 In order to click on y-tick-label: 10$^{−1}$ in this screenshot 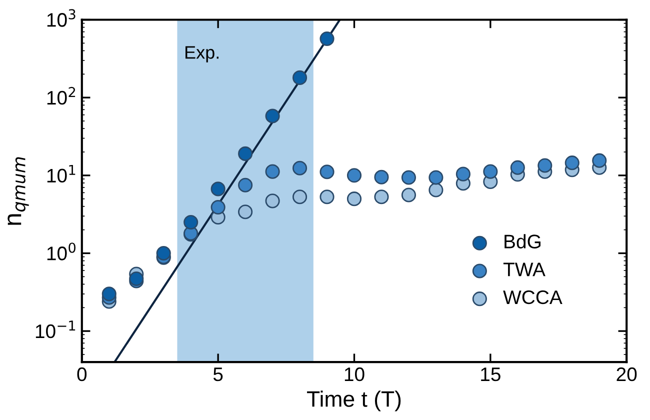, I will do `click(56, 329)`.